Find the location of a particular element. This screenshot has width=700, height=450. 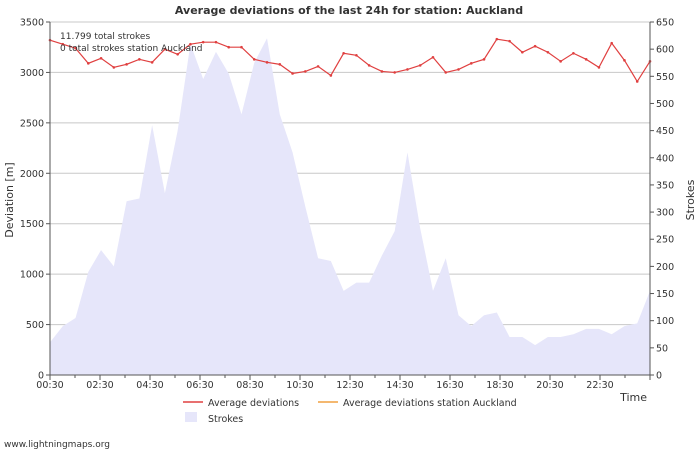

y-right-tick-label: 450 is located at coordinates (665, 131).